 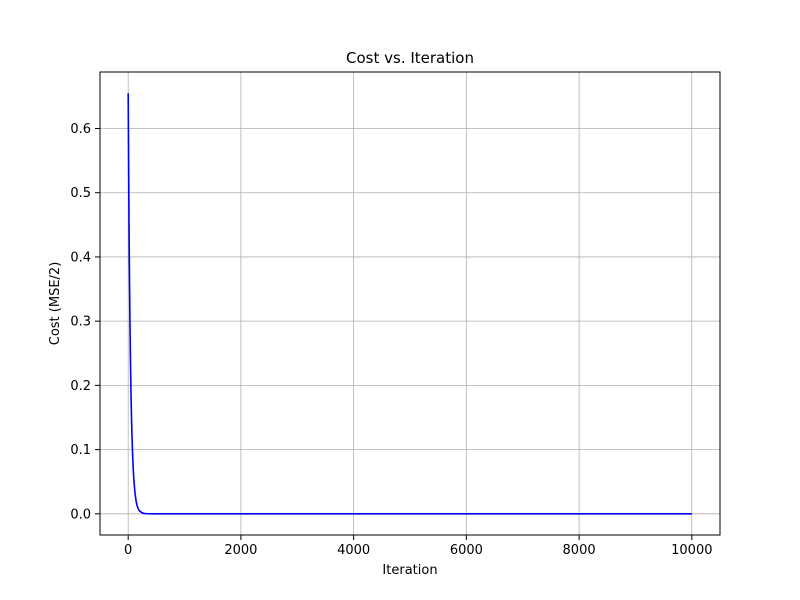 I want to click on x-axis-title: Iteration, so click(x=409, y=570).